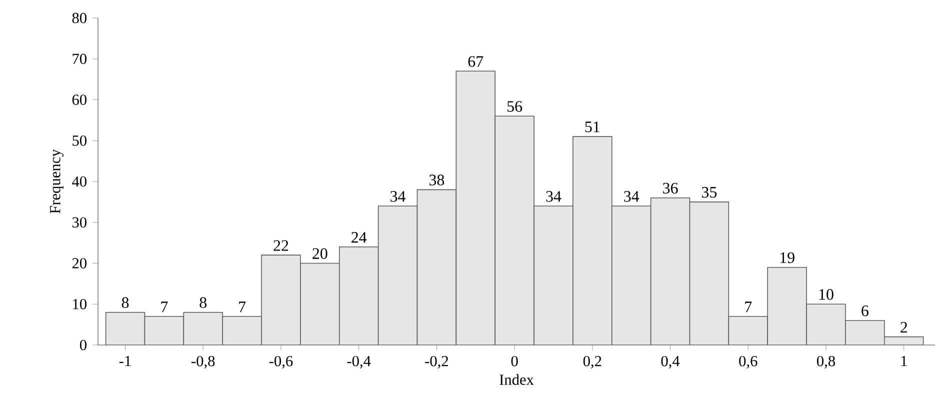  I want to click on y-tick-label: 30, so click(79, 222).